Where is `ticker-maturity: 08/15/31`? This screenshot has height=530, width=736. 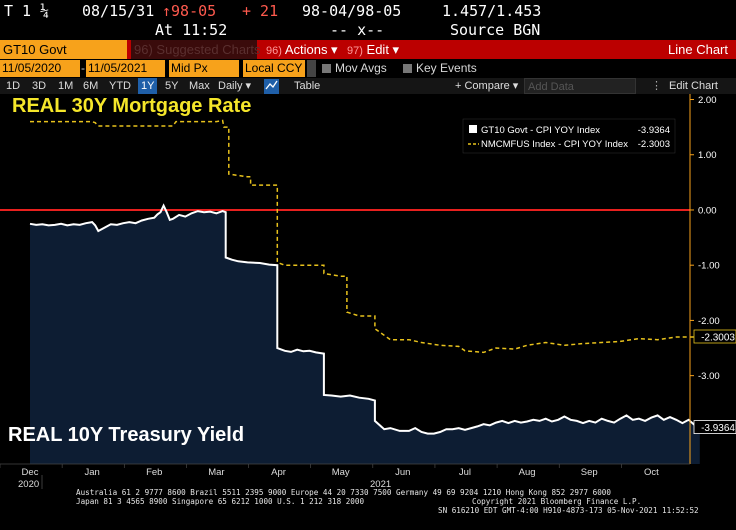 ticker-maturity: 08/15/31 is located at coordinates (118, 11).